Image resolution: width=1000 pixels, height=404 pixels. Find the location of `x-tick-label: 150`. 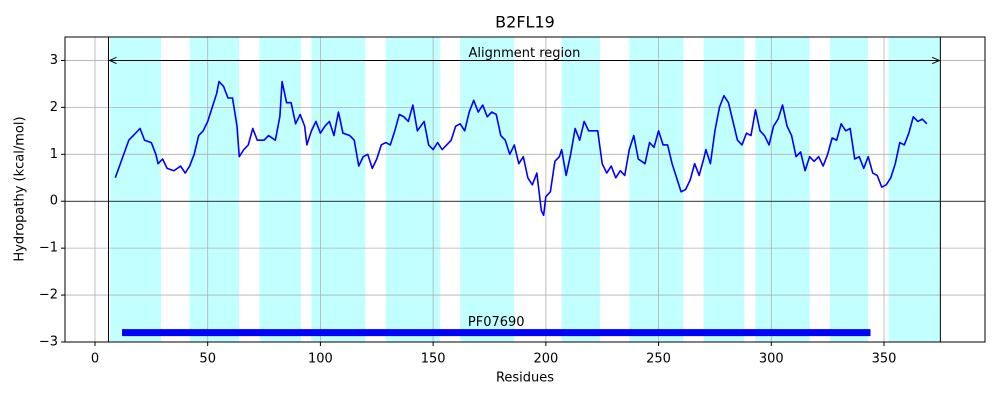

x-tick-label: 150 is located at coordinates (433, 359).